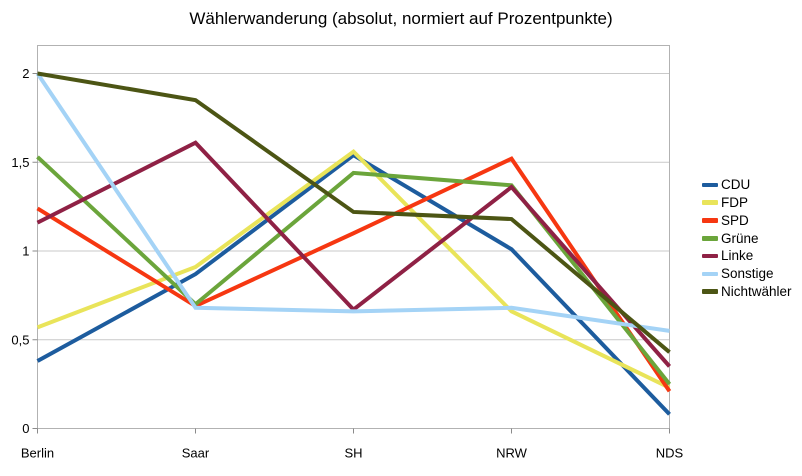 The image size is (802, 476). What do you see at coordinates (736, 185) in the screenshot?
I see `legend-label-cdu: CDU` at bounding box center [736, 185].